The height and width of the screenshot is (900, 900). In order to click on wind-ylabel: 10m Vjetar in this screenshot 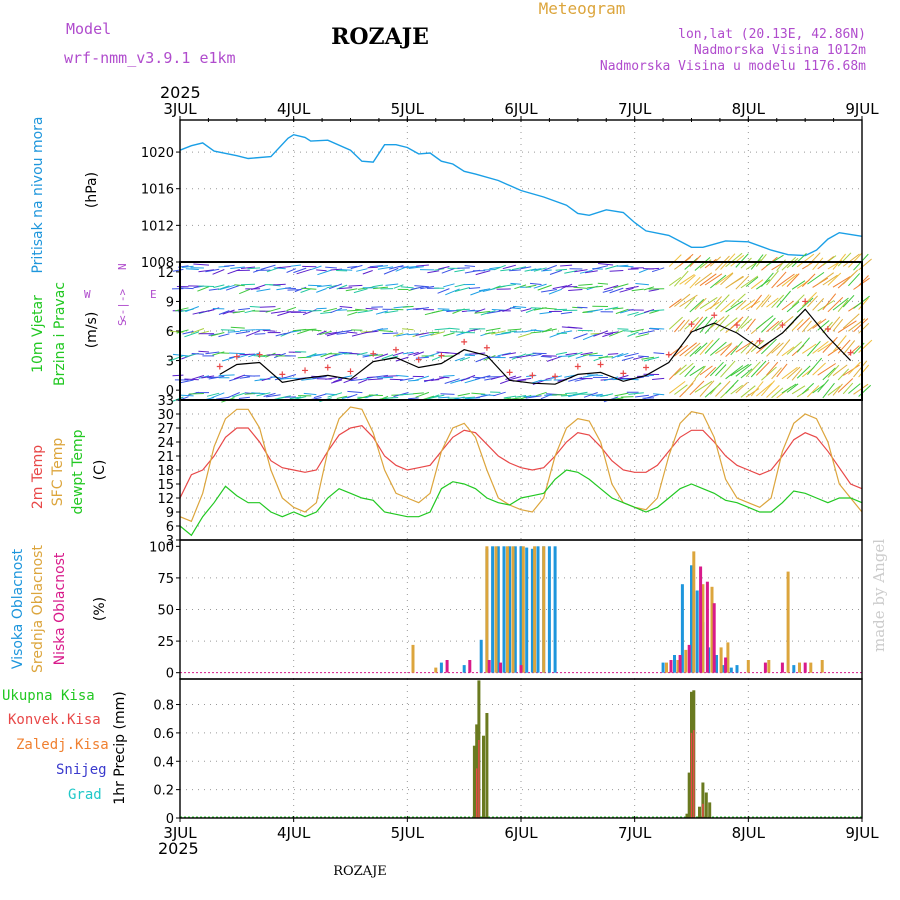, I will do `click(38, 334)`.